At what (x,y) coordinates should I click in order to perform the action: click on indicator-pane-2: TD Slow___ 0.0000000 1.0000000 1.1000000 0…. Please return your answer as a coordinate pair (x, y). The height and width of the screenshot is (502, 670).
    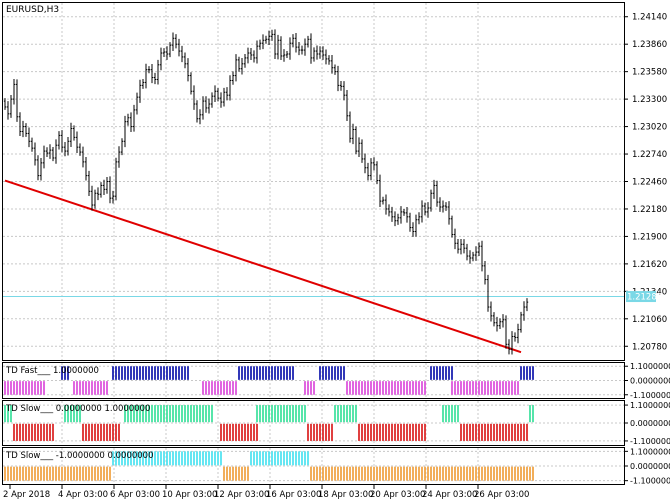
    Looking at the image, I should click on (336, 423).